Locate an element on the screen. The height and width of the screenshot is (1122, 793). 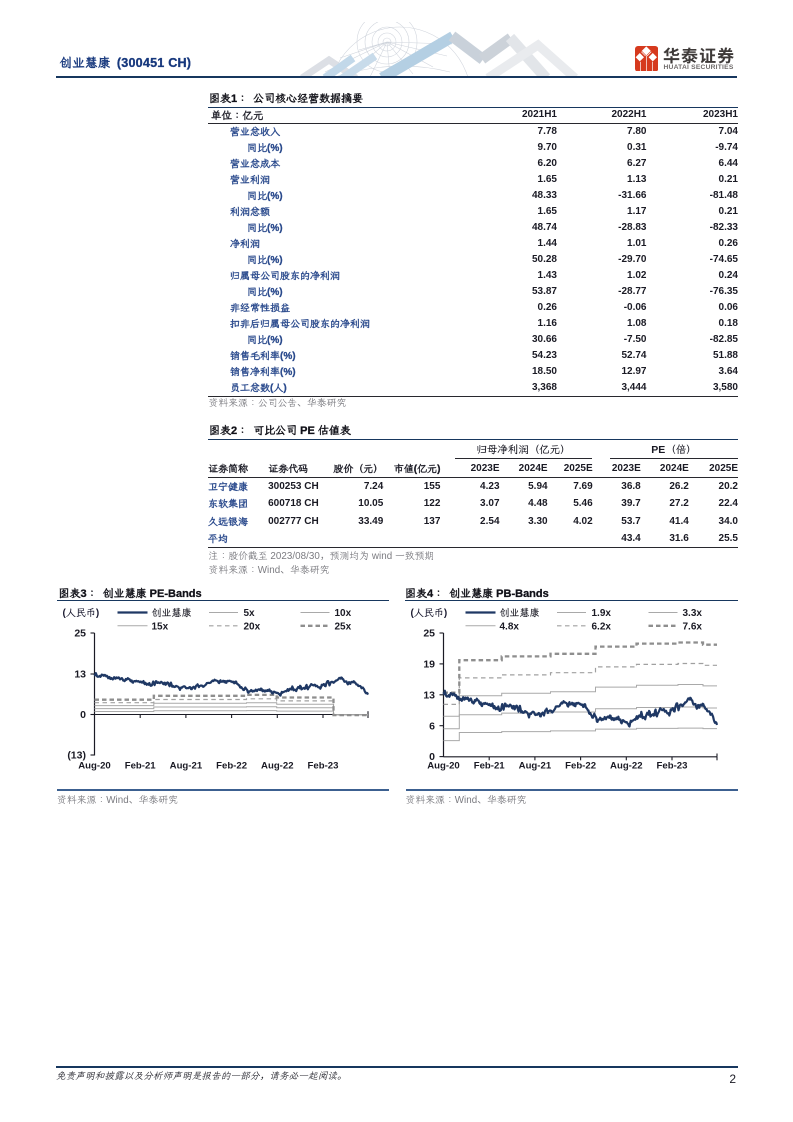
svg-text: 1.9x is located at coordinates (602, 613).